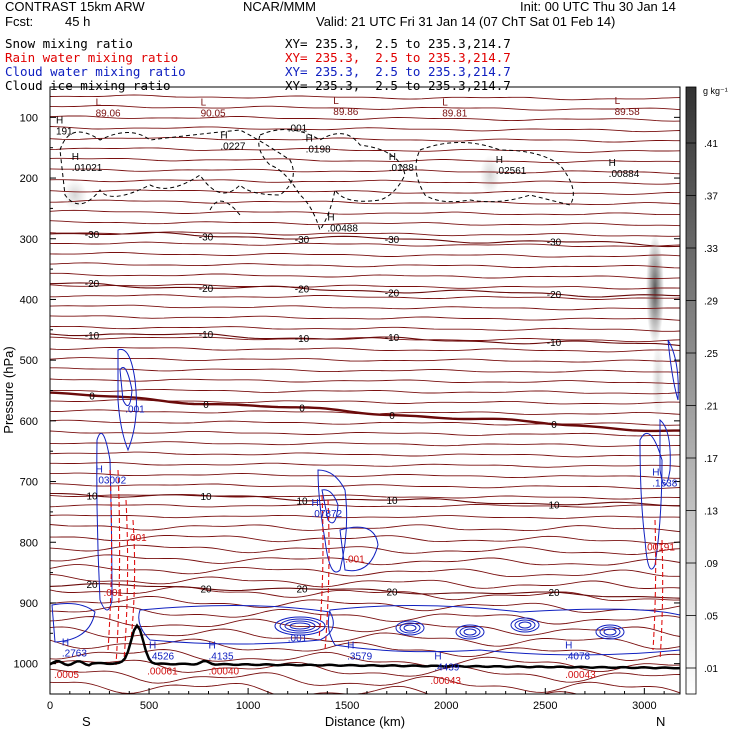  I want to click on x-tick-label: 2000, so click(446, 706).